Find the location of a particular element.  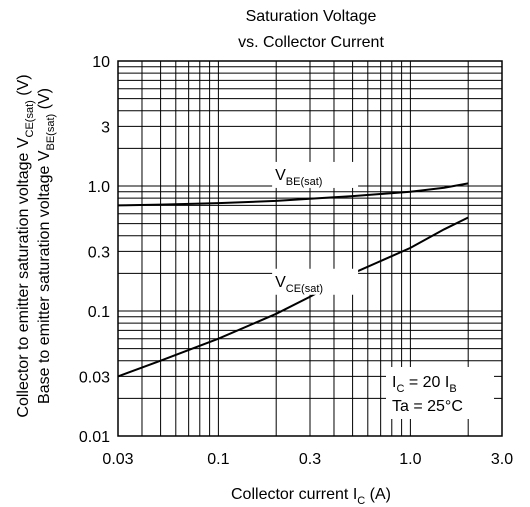

x-tick-label: 0.3 is located at coordinates (310, 459).